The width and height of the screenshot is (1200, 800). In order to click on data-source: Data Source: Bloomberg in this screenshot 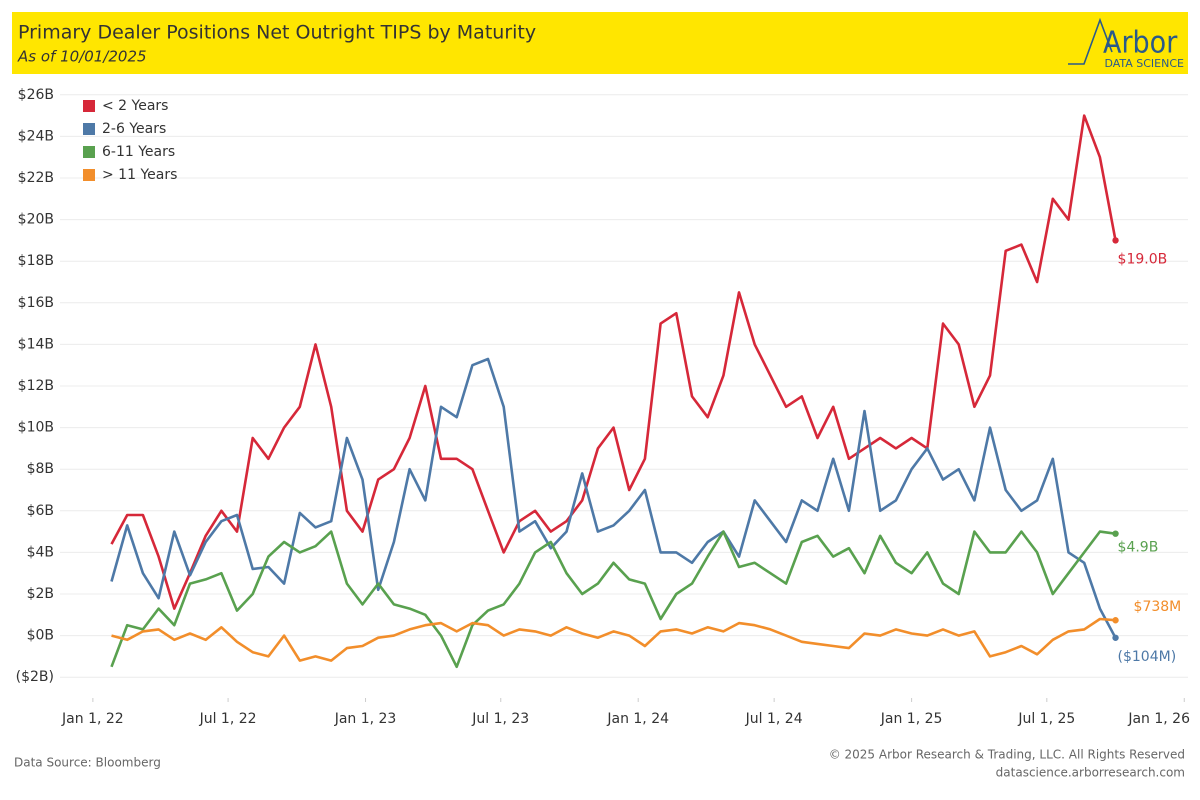, I will do `click(87, 763)`.